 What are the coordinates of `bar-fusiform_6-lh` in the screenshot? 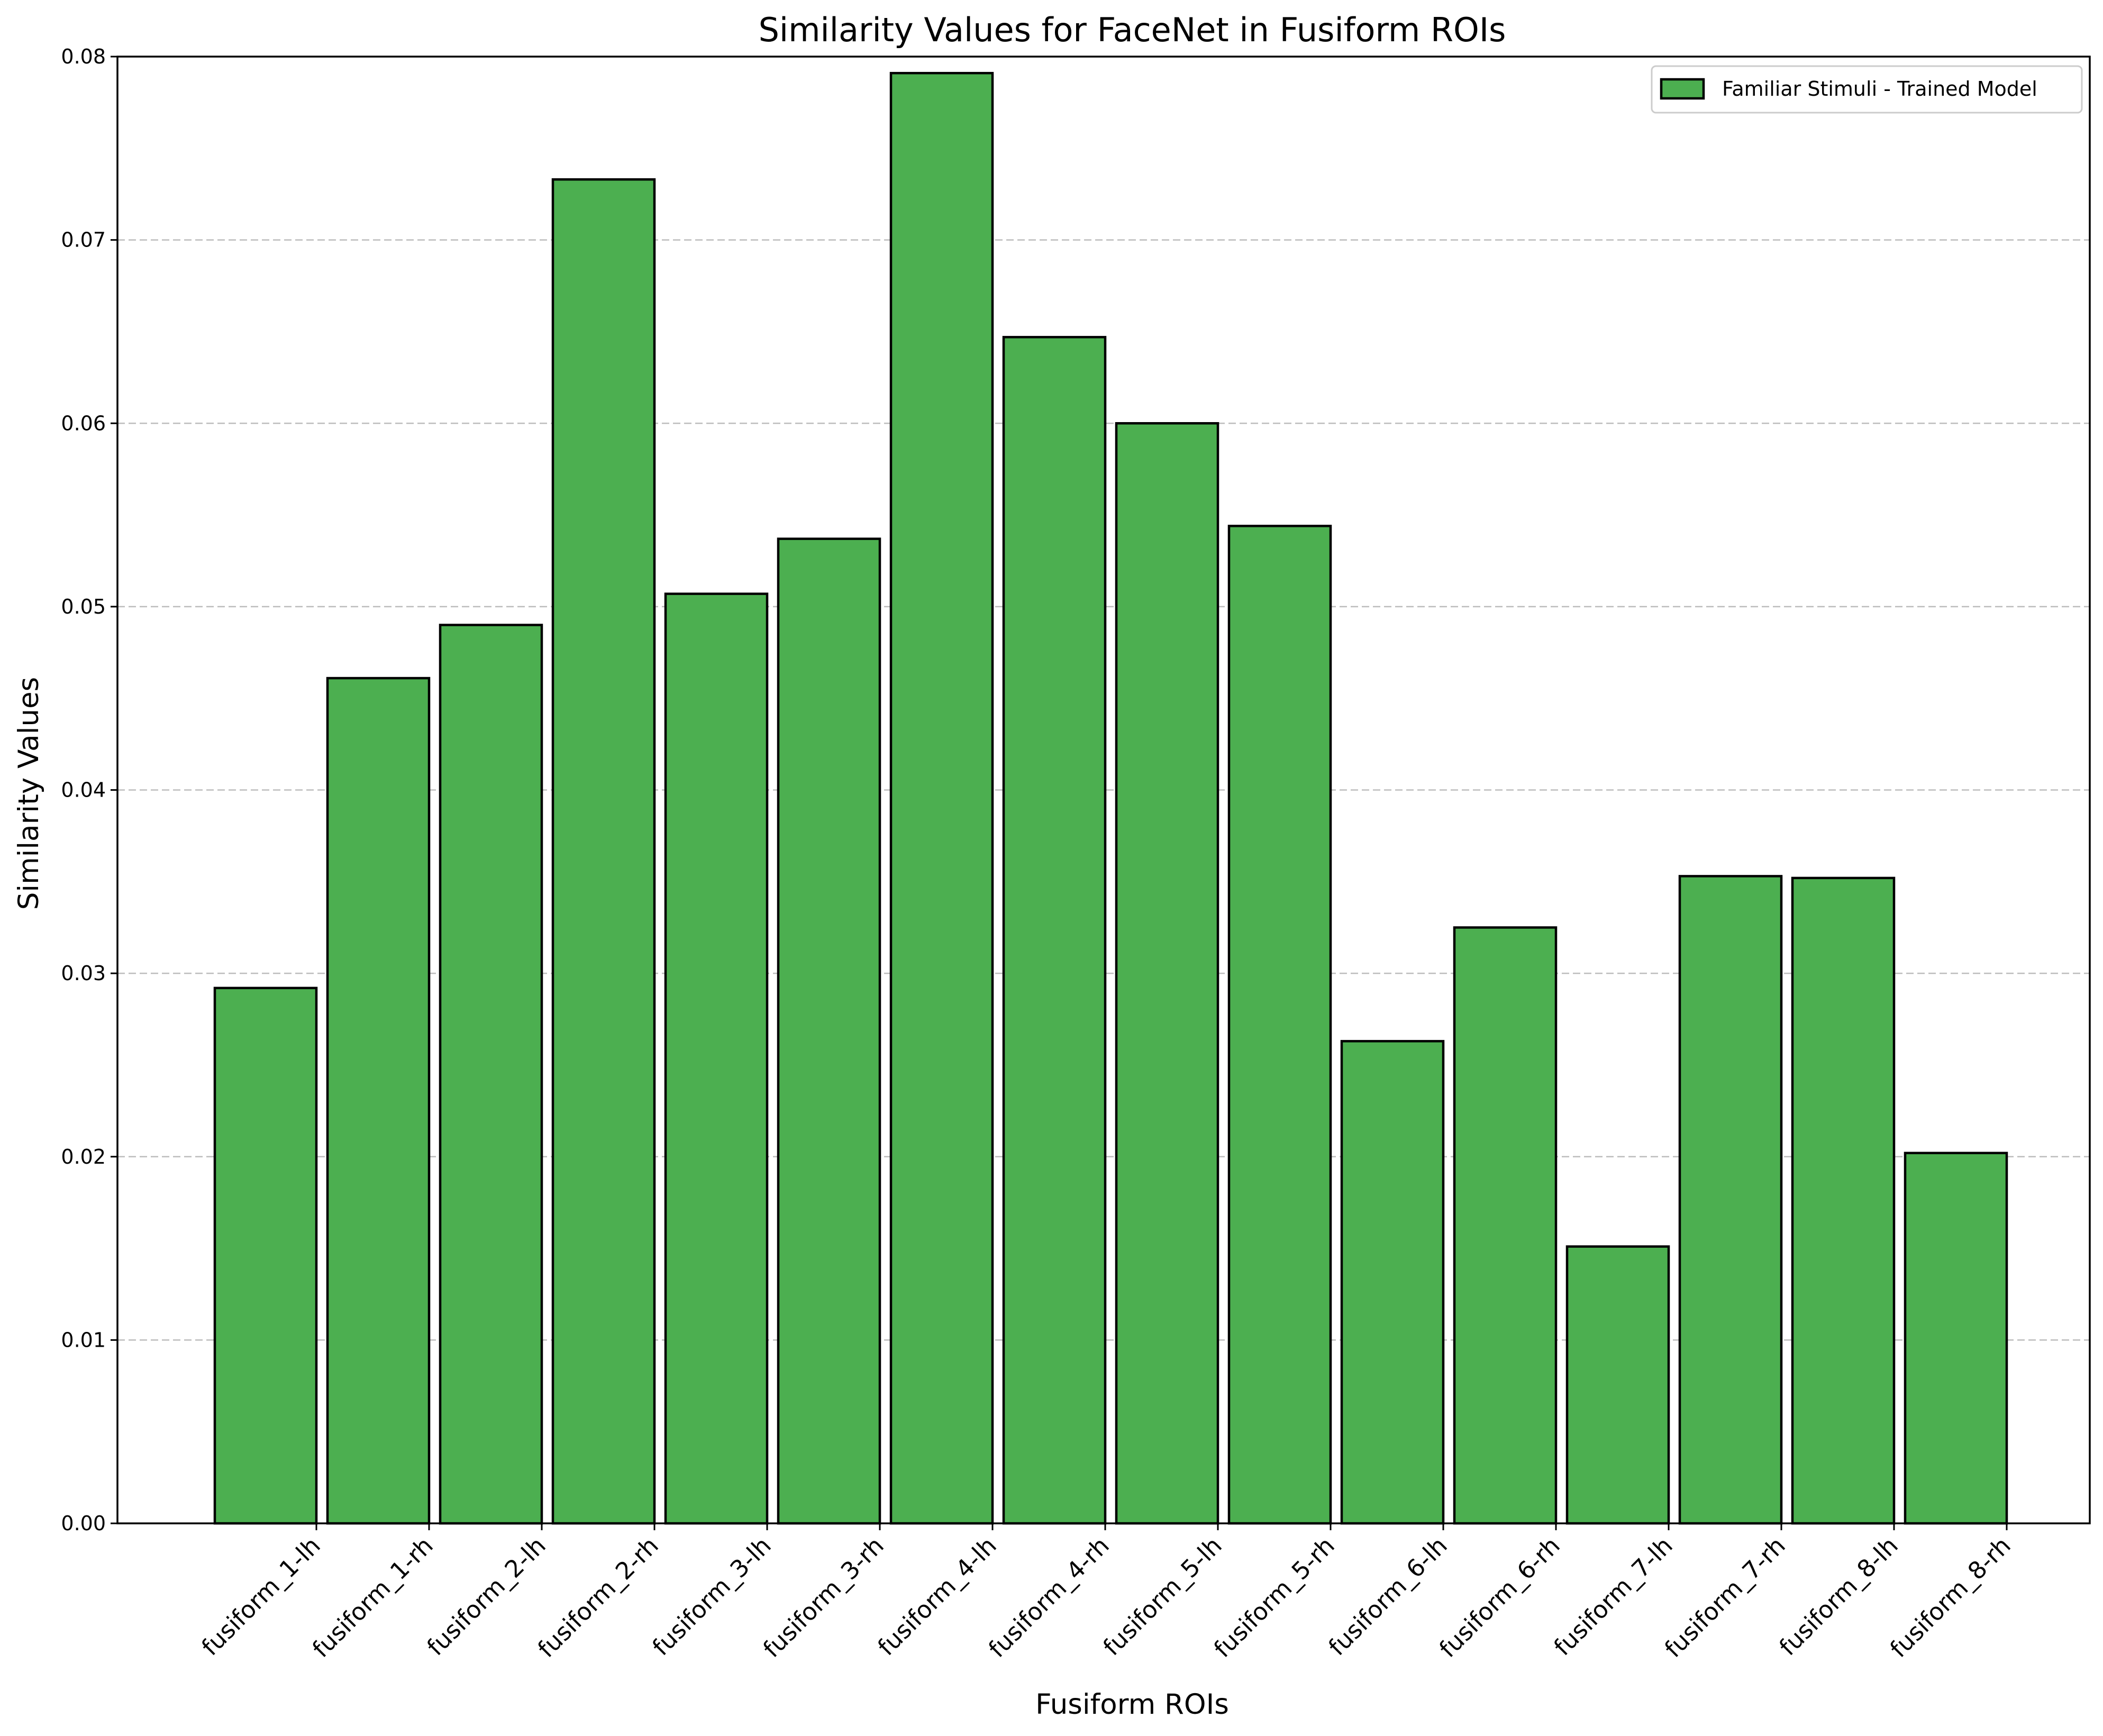 It's located at (1392, 1282).